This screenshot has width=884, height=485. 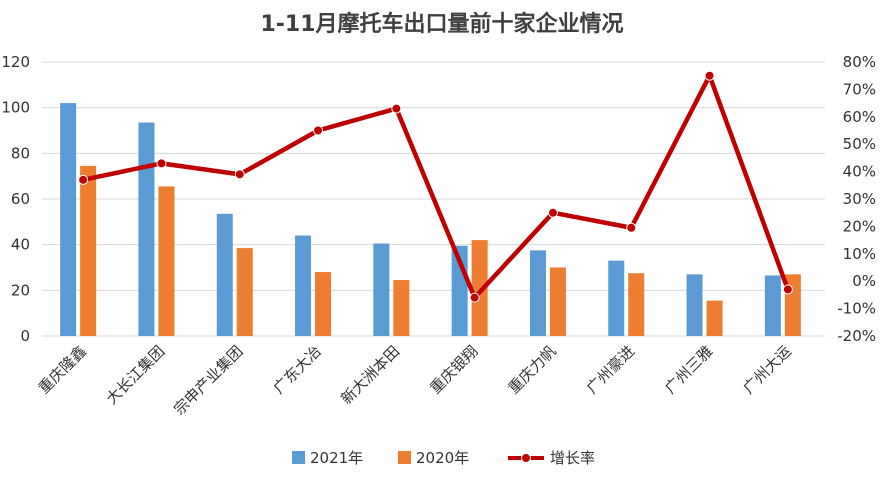 What do you see at coordinates (859, 62) in the screenshot?
I see `right-tick-label: 80%` at bounding box center [859, 62].